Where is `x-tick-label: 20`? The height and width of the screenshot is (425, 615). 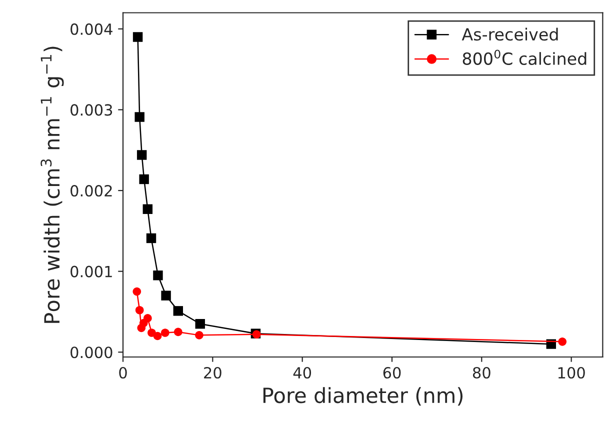
x-tick-label: 20 is located at coordinates (213, 372).